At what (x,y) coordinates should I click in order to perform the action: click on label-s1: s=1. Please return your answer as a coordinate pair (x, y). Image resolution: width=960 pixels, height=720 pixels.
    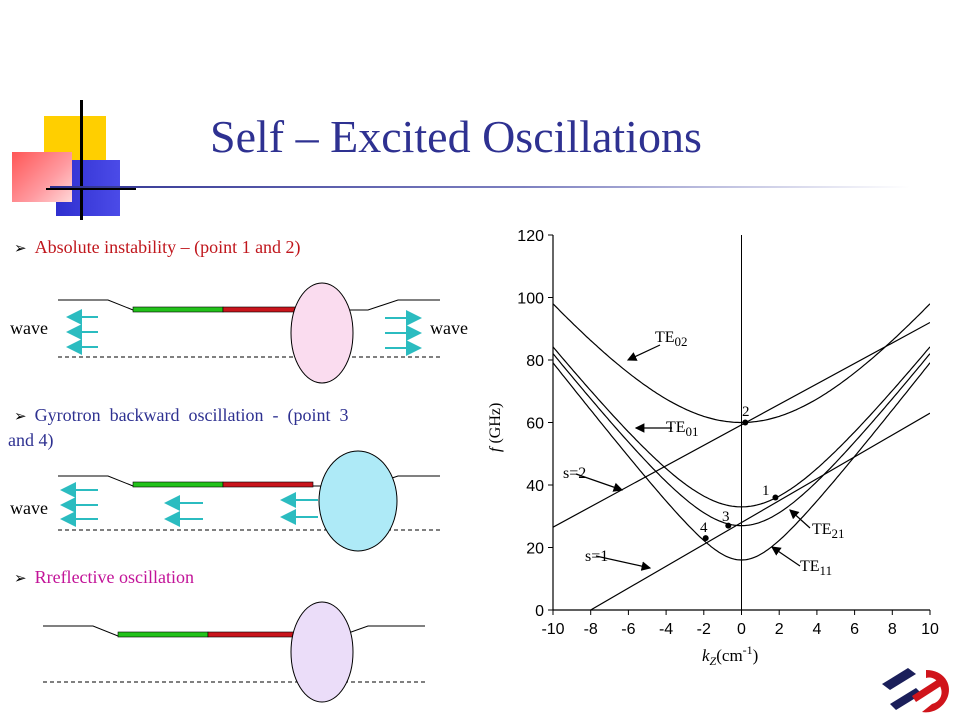
    Looking at the image, I should click on (596, 556).